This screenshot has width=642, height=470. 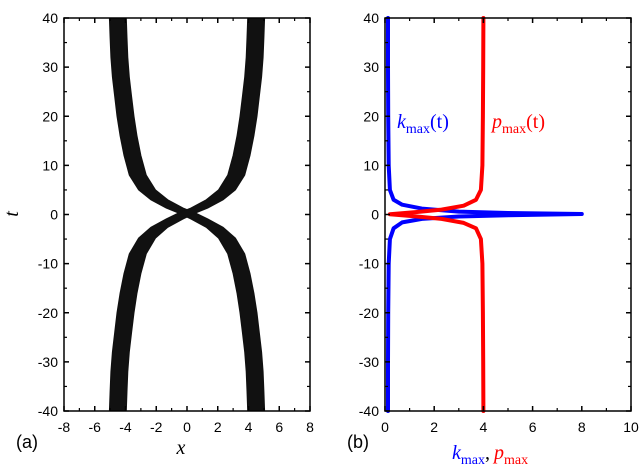 I want to click on panel-a-xtick-label: -2, so click(x=156, y=427).